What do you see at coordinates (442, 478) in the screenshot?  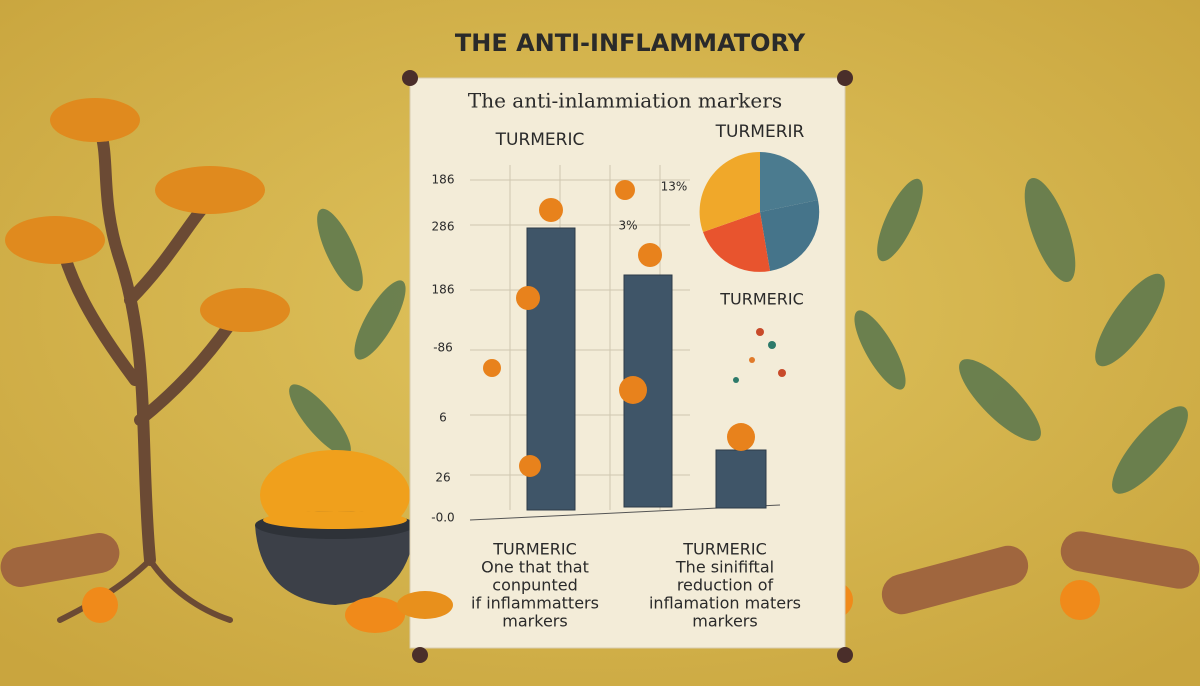 I see `axis-label: 26` at bounding box center [442, 478].